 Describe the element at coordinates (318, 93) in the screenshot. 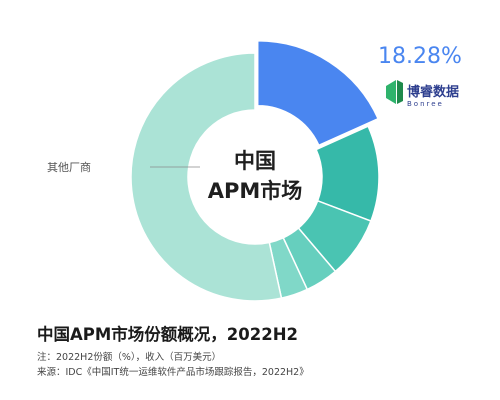

I see `donut-slice-highlight` at that location.